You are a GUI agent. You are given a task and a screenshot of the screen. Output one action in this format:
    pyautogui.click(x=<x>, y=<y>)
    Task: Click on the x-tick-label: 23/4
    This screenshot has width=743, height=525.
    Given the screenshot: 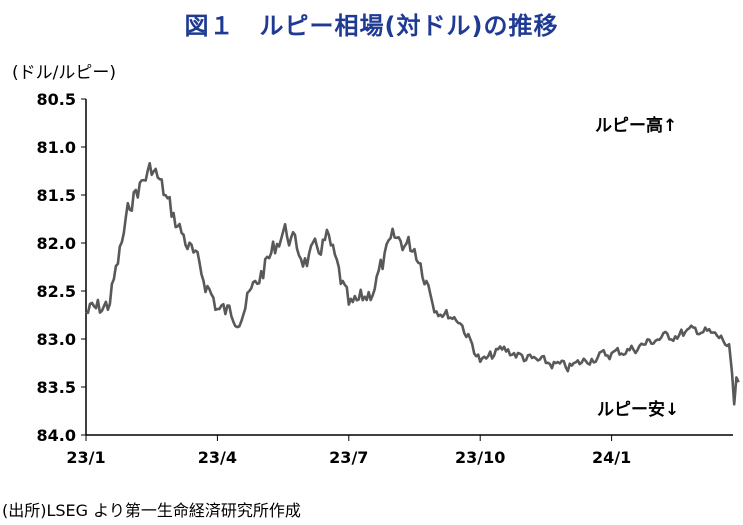 What is the action you would take?
    pyautogui.click(x=217, y=457)
    